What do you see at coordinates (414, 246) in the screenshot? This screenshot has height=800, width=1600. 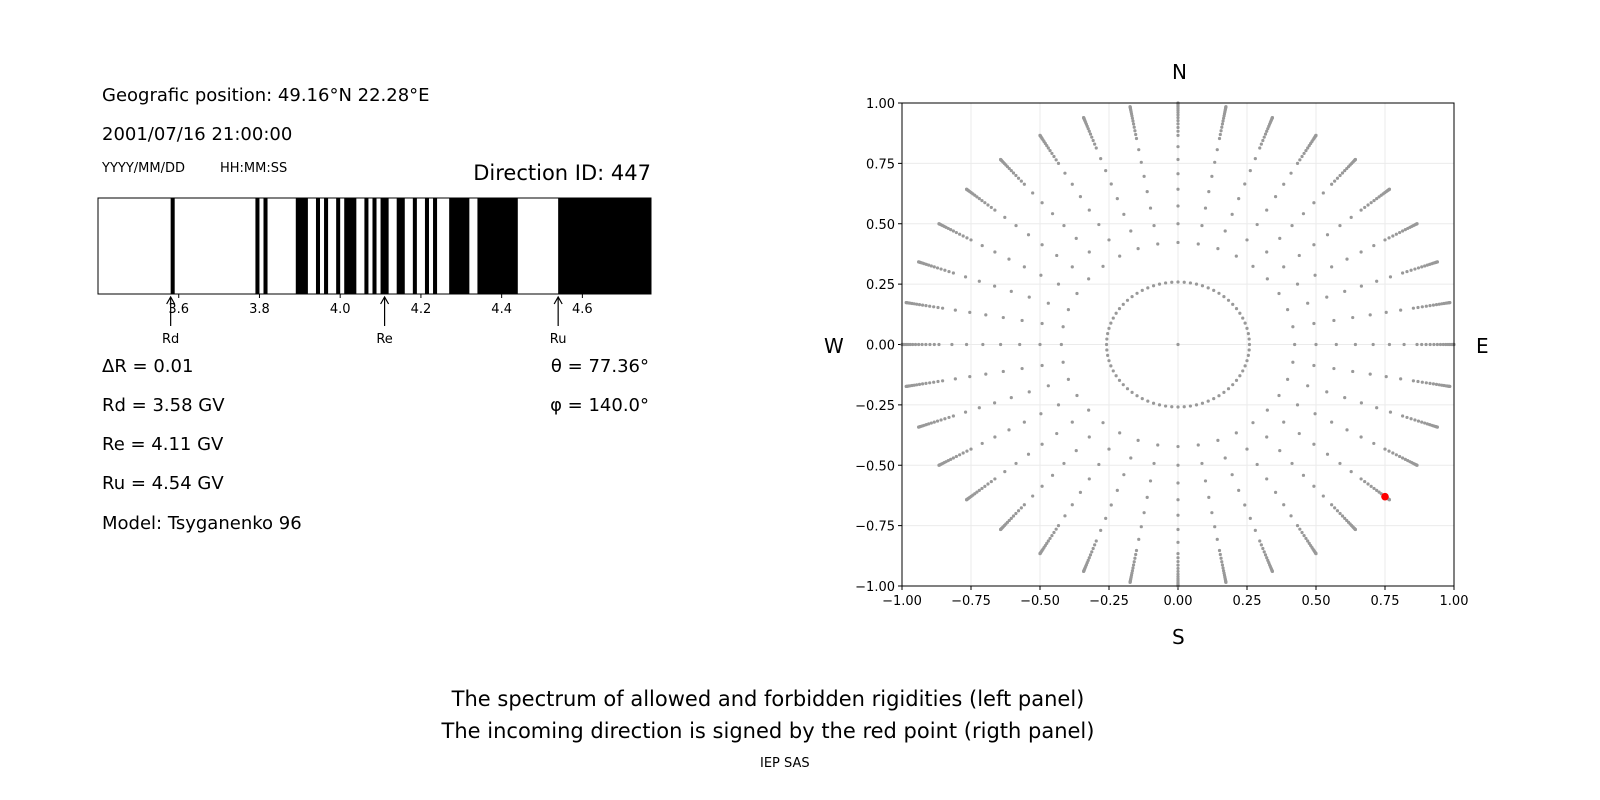 I see `forbidden-band` at bounding box center [414, 246].